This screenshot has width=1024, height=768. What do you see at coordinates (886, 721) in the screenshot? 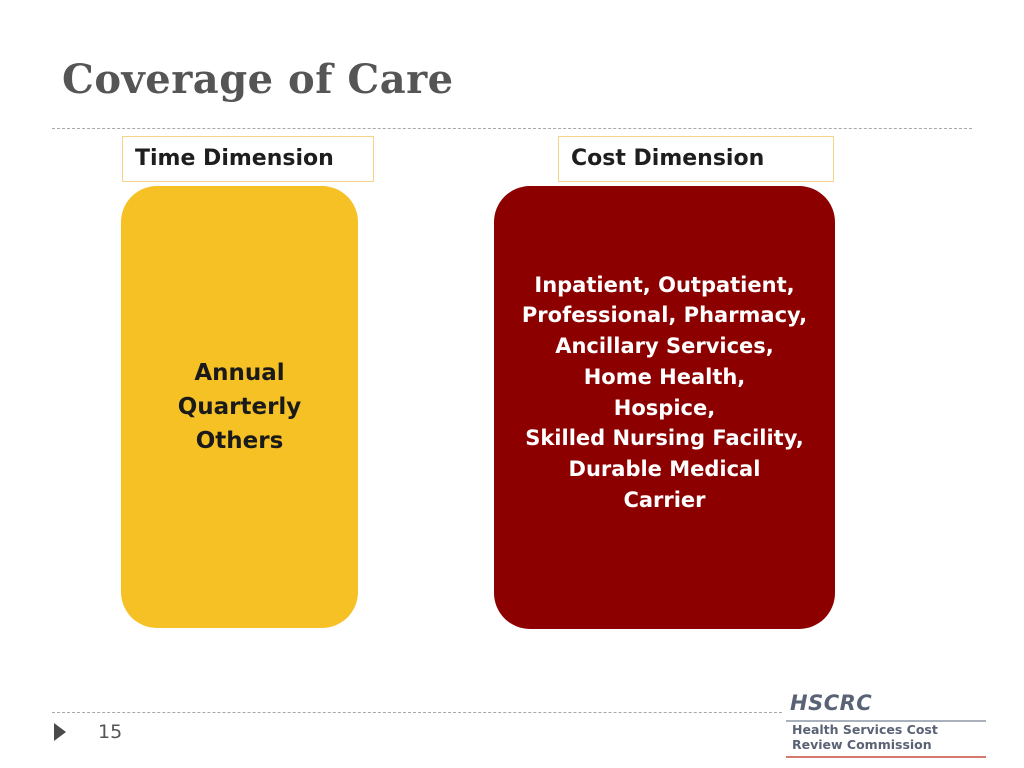
I see `logo-top-rule` at bounding box center [886, 721].